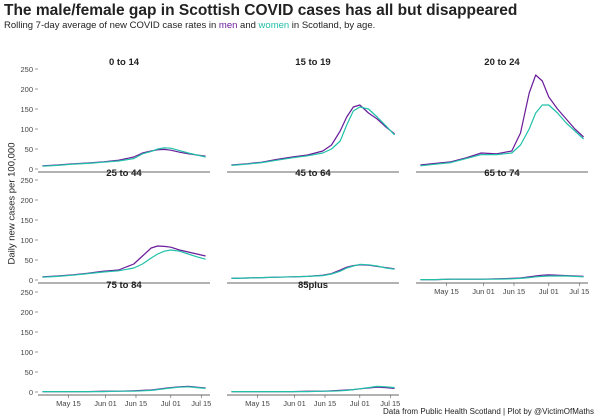 This screenshot has width=600, height=420. Describe the element at coordinates (502, 62) in the screenshot. I see `panel-title: 20 to 24` at that location.